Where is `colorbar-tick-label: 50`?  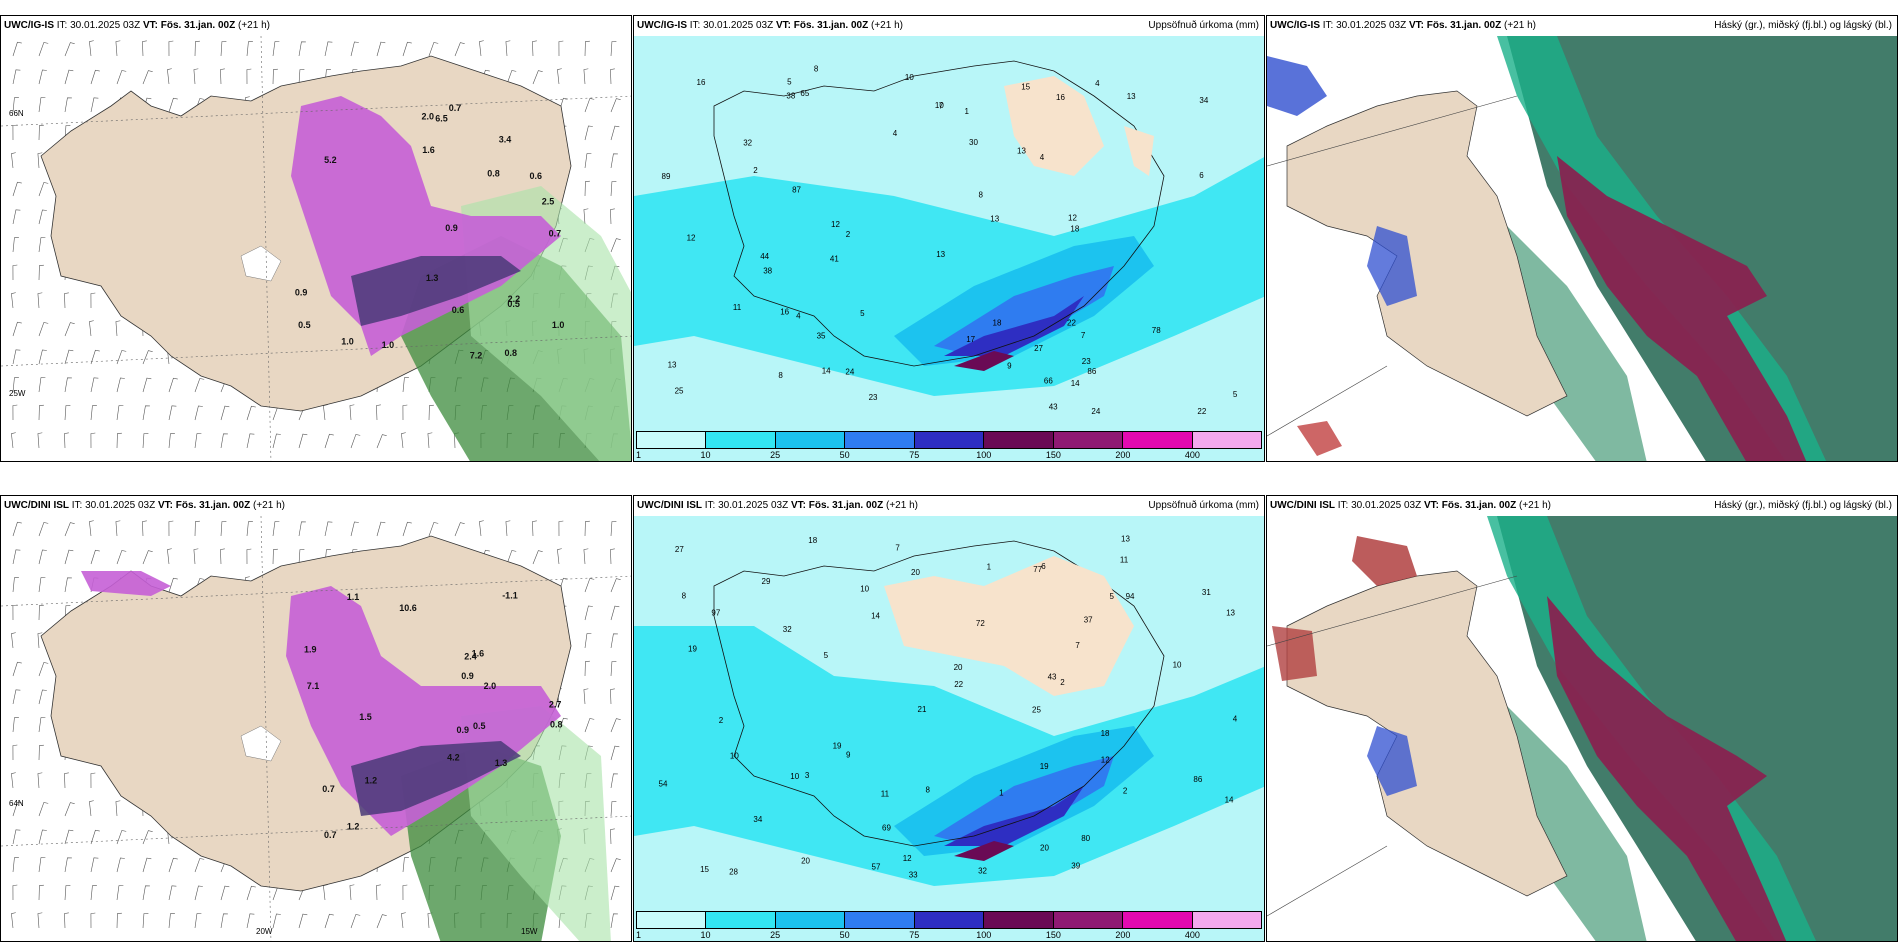
colorbar-tick-label: 50 is located at coordinates (844, 455).